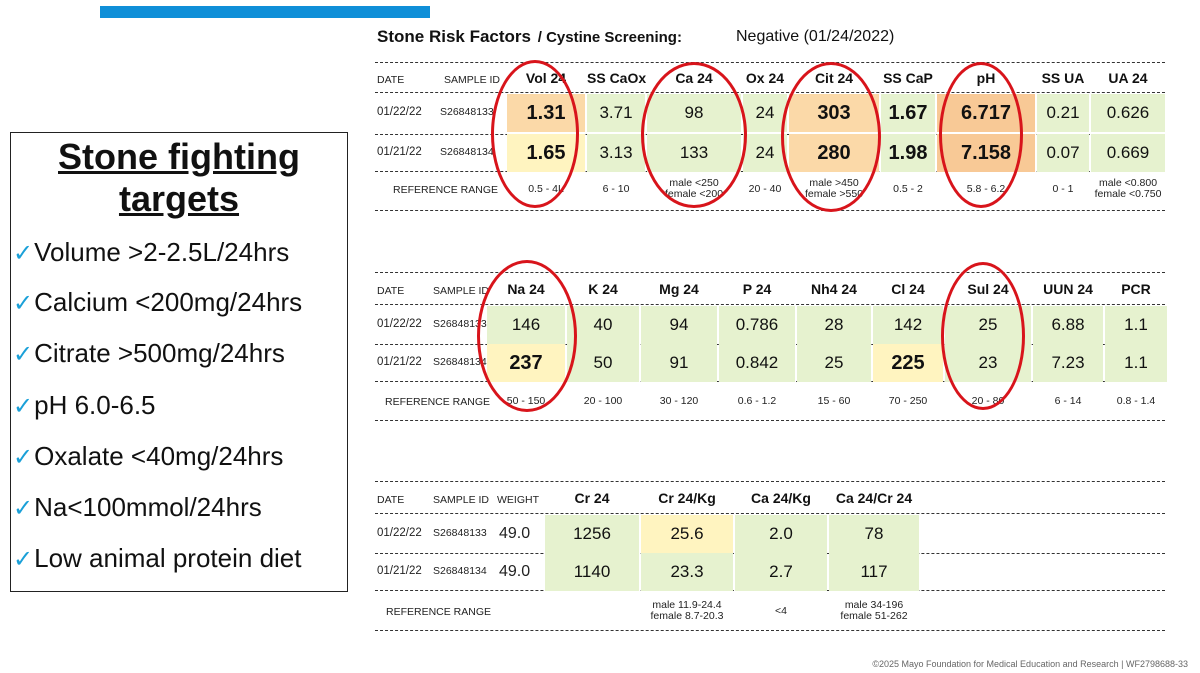  I want to click on stone-risk-title: Stone Risk Factors / Cystine Screening:, so click(529, 37).